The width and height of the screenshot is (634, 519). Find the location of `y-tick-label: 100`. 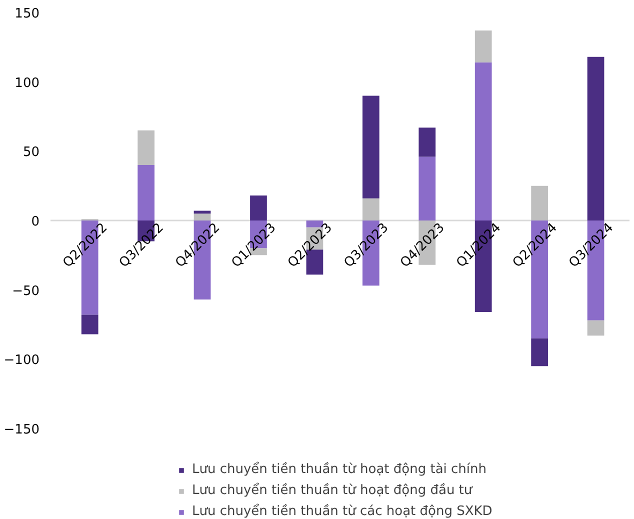

y-tick-label: 100 is located at coordinates (27, 83).